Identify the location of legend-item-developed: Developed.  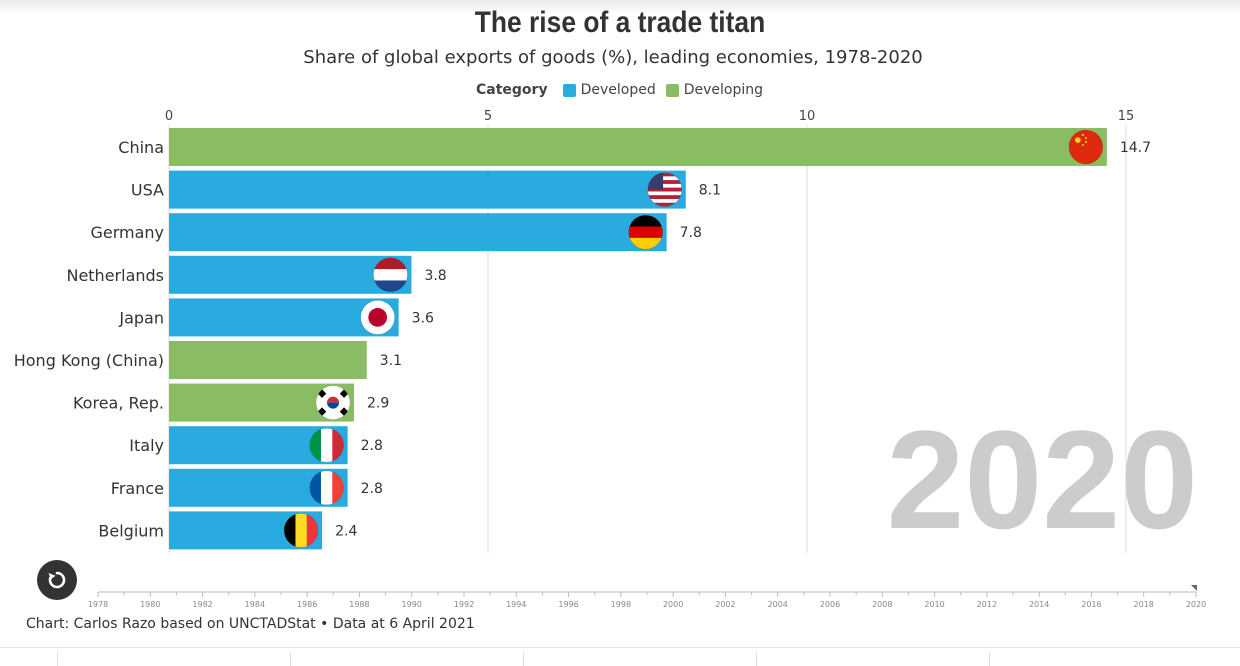
(609, 90).